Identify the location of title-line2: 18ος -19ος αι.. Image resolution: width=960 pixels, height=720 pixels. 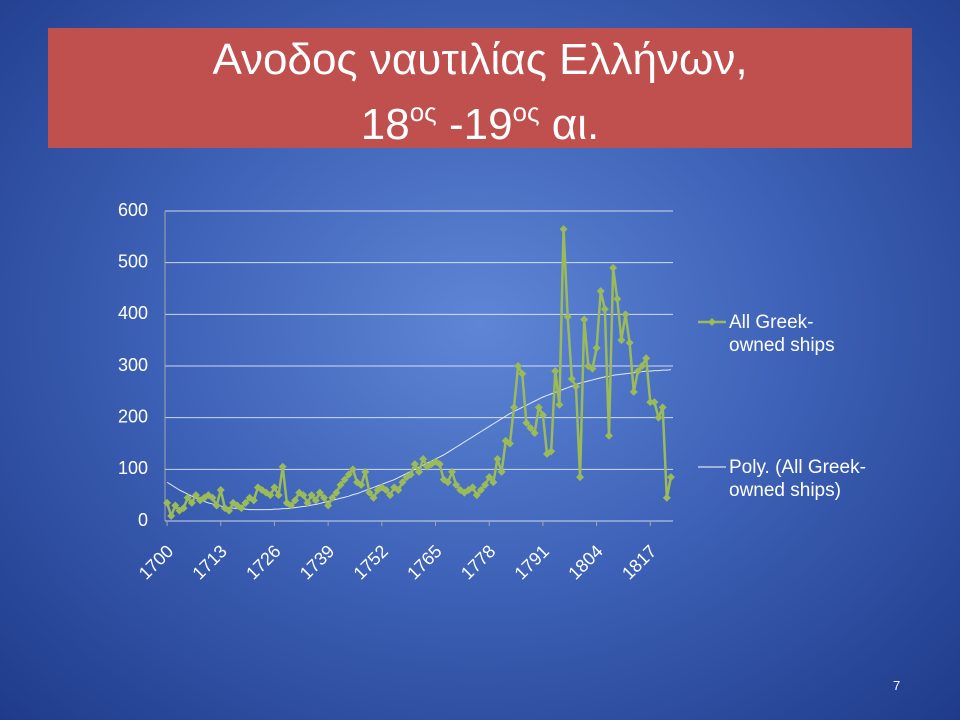
(480, 118).